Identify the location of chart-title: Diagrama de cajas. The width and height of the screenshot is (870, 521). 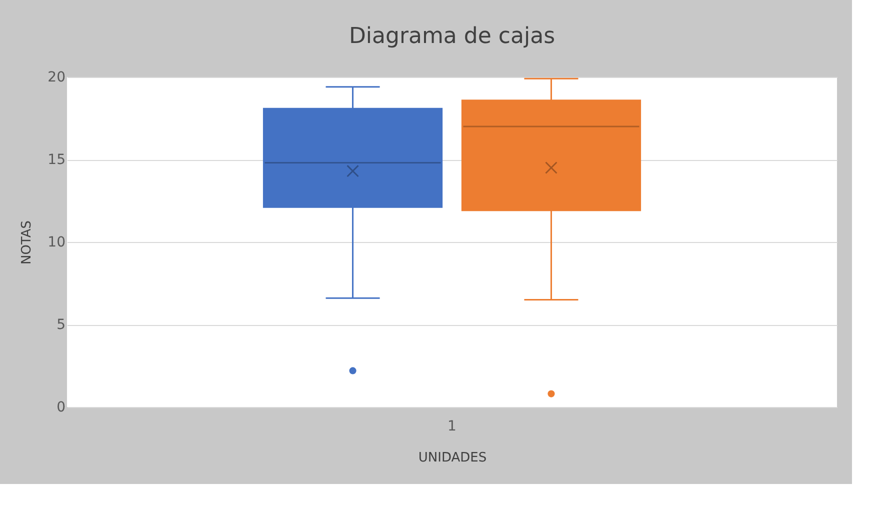
(452, 36).